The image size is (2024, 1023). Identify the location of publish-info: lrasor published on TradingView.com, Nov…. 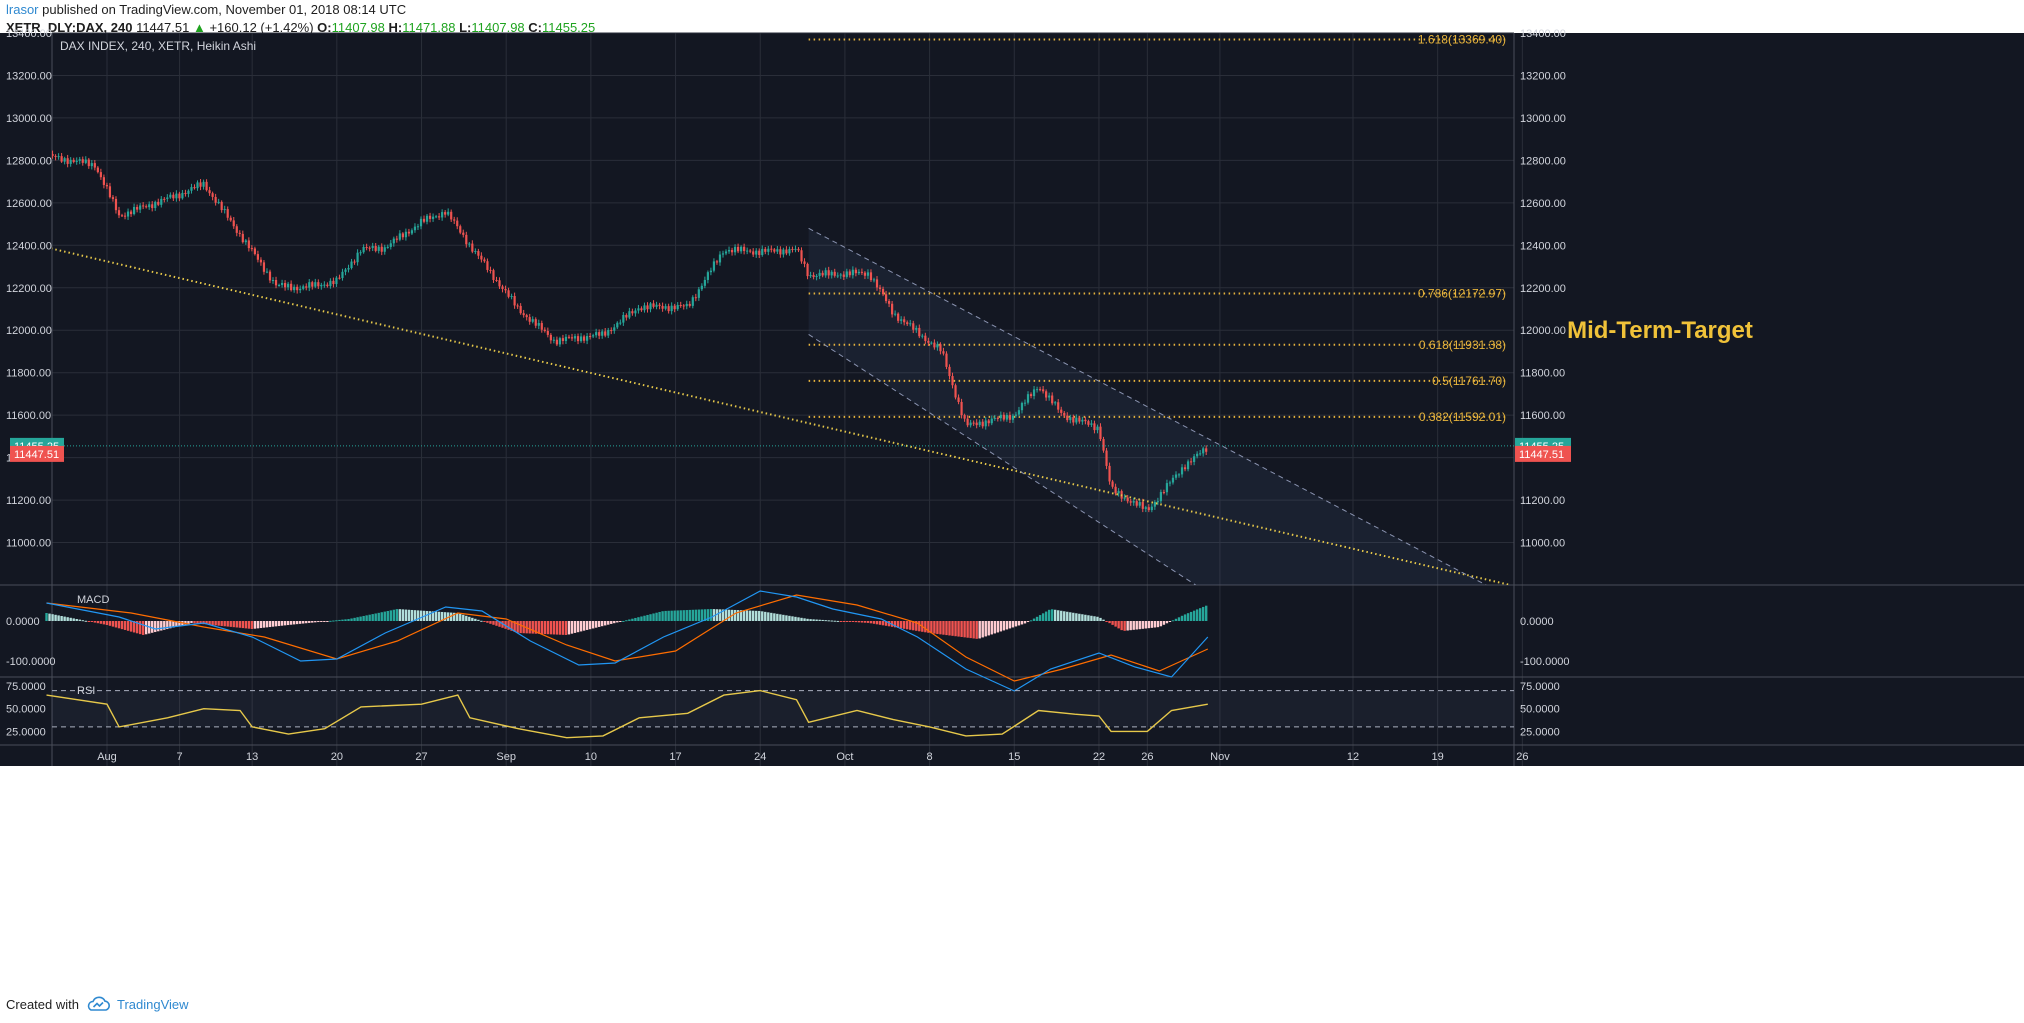
(206, 9).